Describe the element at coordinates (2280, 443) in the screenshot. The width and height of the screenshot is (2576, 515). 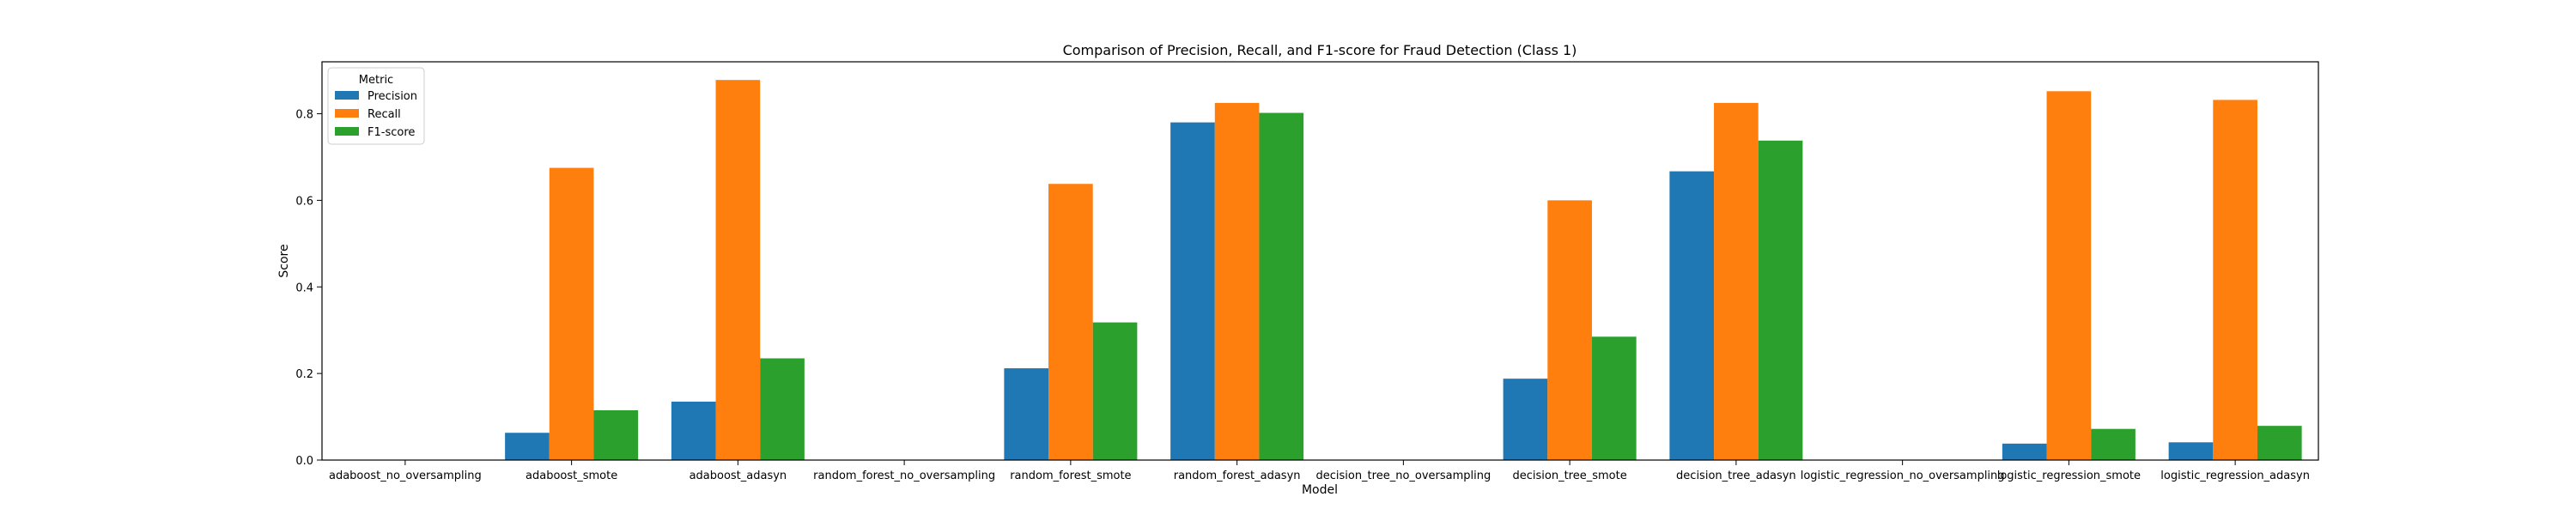
I see `bar-f1-score-logistic_regression_adasyn` at that location.